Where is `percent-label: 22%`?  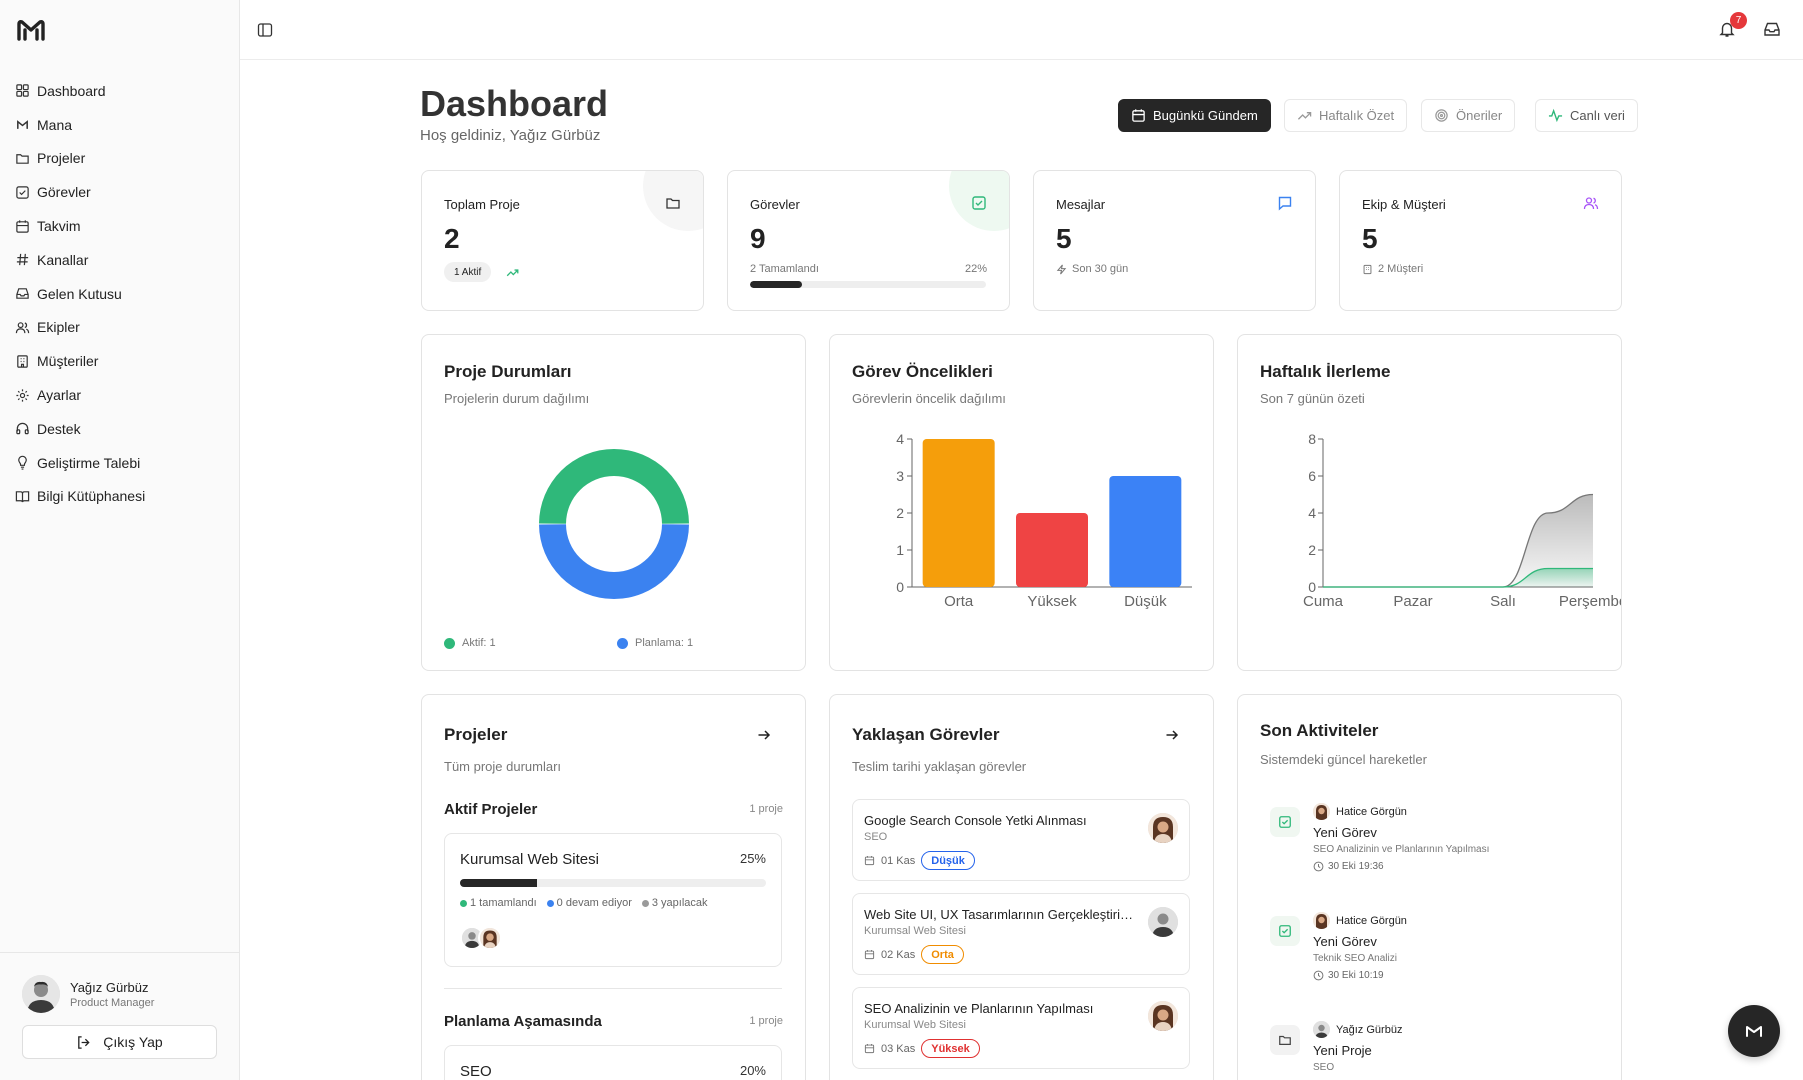 percent-label: 22% is located at coordinates (975, 269).